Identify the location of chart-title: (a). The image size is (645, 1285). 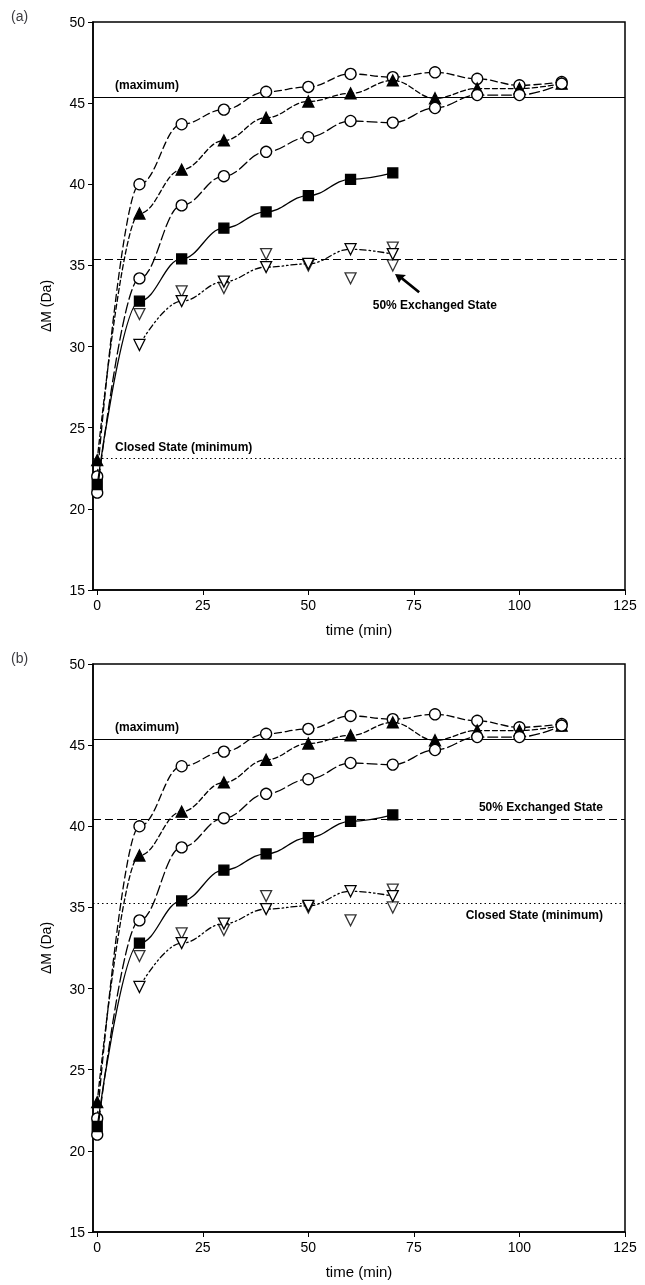
(20, 16).